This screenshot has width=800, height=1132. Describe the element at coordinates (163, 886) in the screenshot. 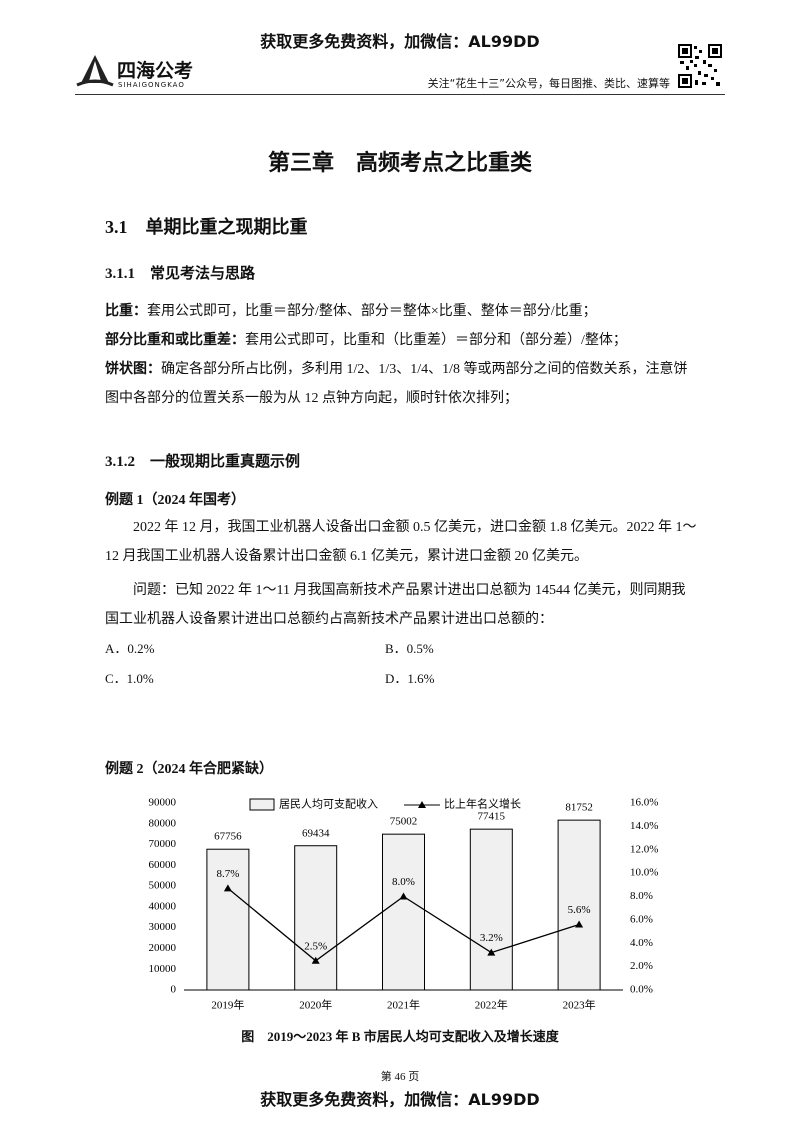

I see `y-tick-label: 50000` at that location.